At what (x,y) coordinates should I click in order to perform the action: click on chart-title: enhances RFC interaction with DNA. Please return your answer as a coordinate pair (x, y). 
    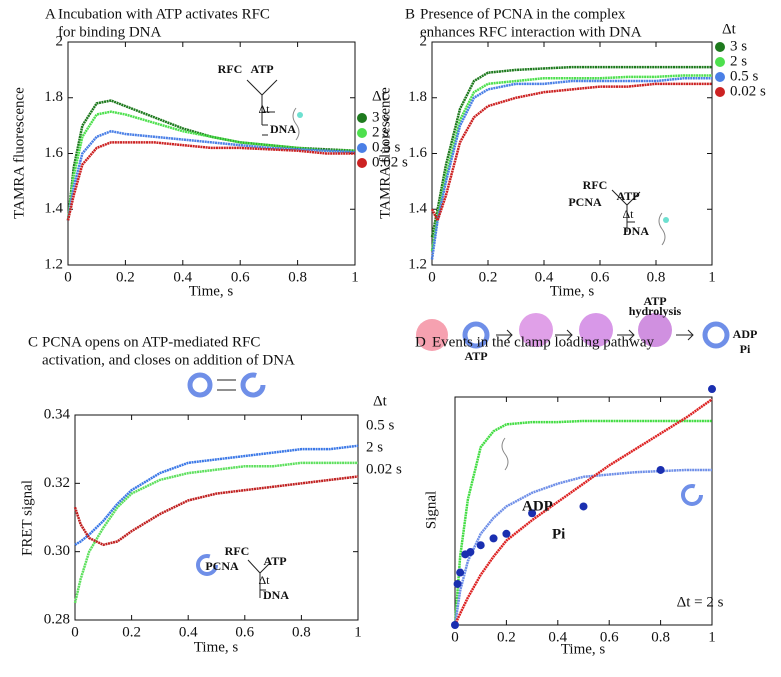
    Looking at the image, I should click on (531, 32).